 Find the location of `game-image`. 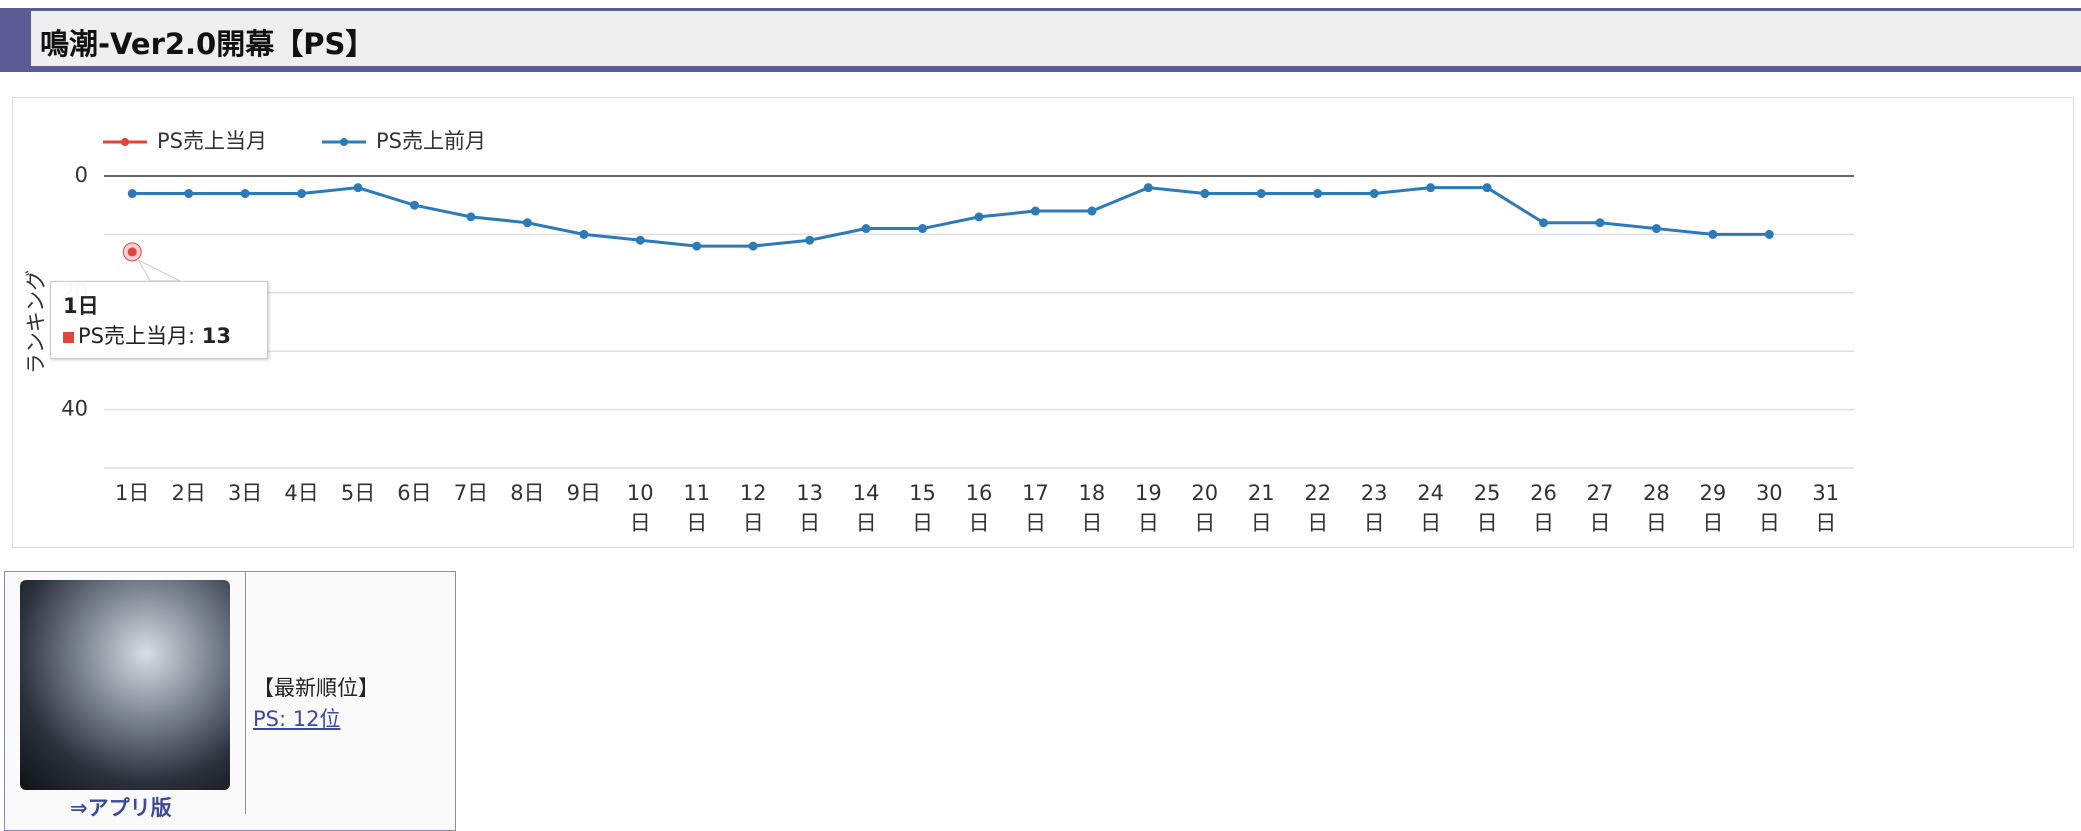

game-image is located at coordinates (125, 685).